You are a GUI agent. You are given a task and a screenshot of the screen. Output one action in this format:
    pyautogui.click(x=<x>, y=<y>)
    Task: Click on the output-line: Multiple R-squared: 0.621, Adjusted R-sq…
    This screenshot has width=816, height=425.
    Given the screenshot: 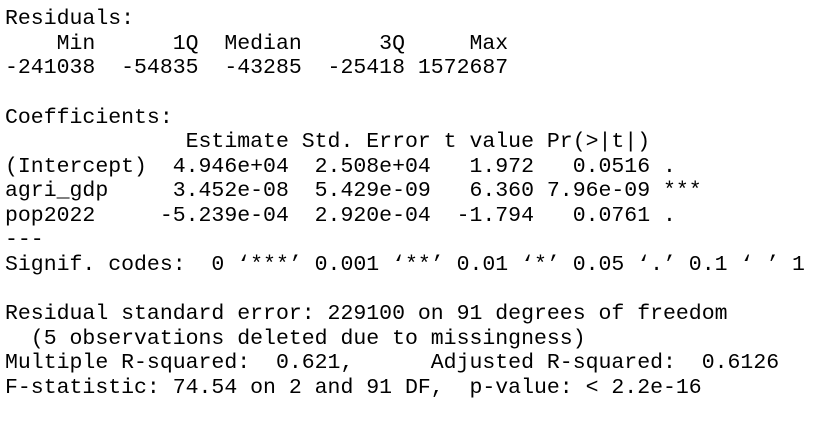 What is the action you would take?
    pyautogui.click(x=399, y=363)
    